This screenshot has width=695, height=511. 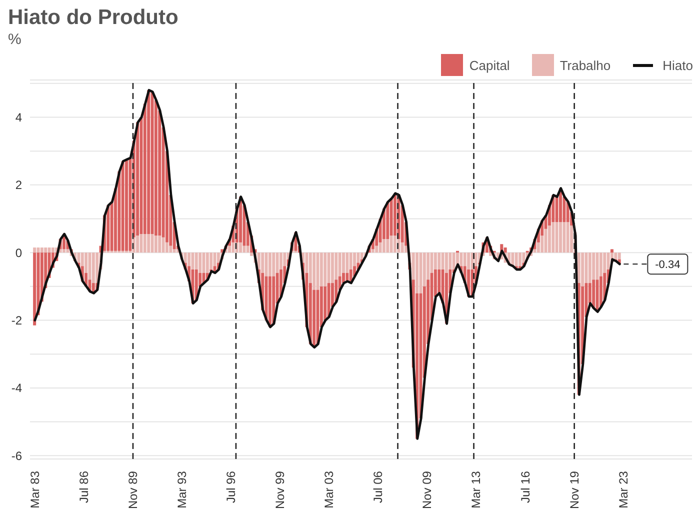 I want to click on x-tick-label: Nov 99, so click(x=280, y=490).